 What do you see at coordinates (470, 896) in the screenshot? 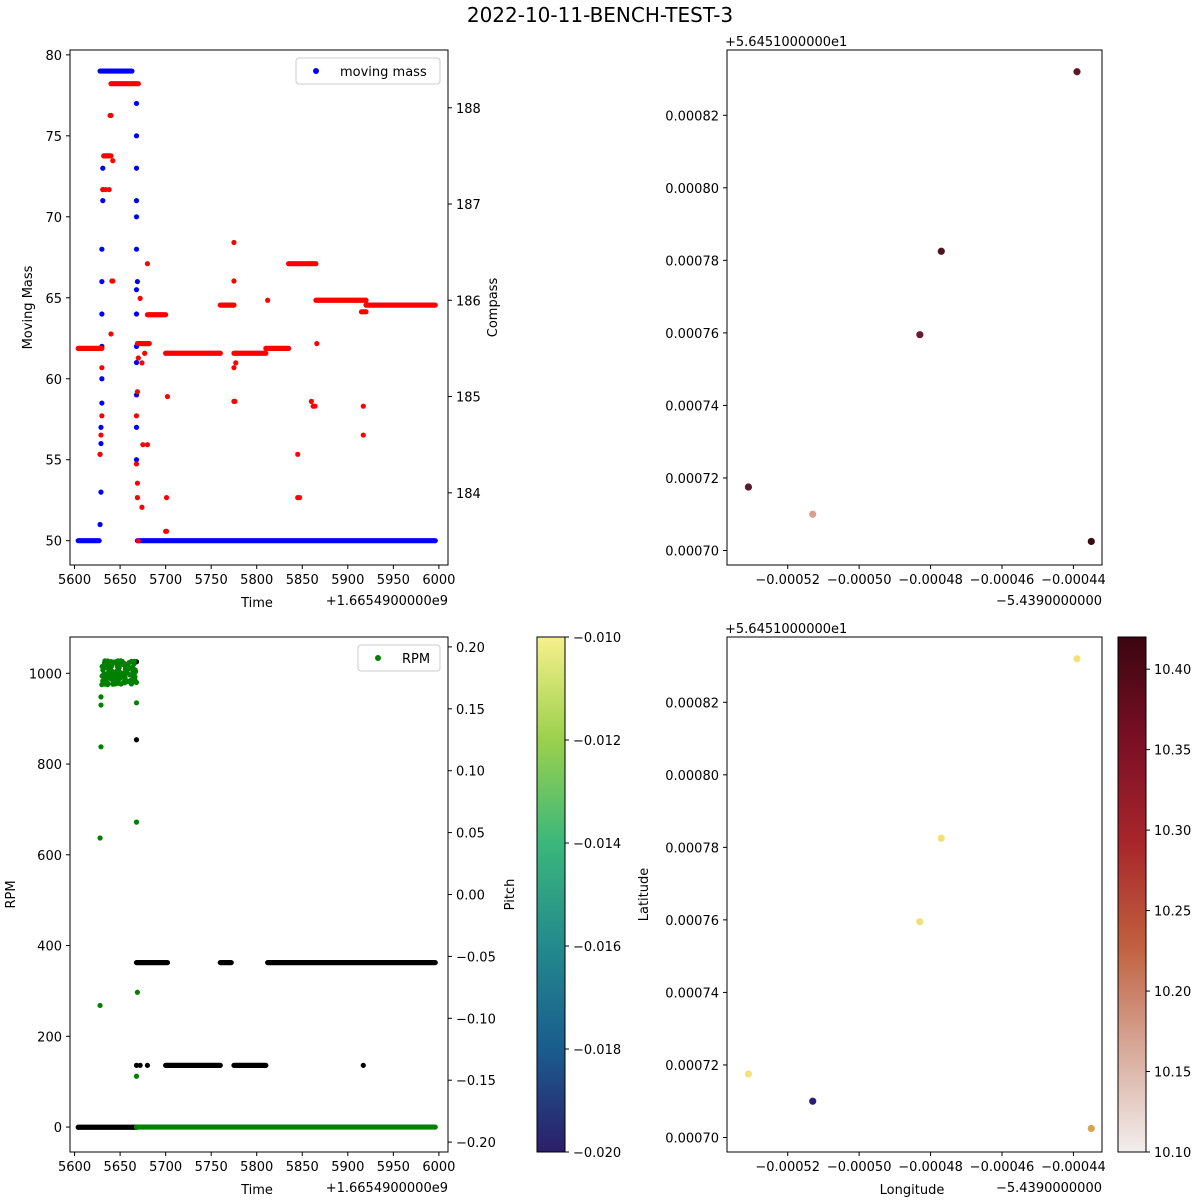
I see `y-right-tick-label: 0.00` at bounding box center [470, 896].